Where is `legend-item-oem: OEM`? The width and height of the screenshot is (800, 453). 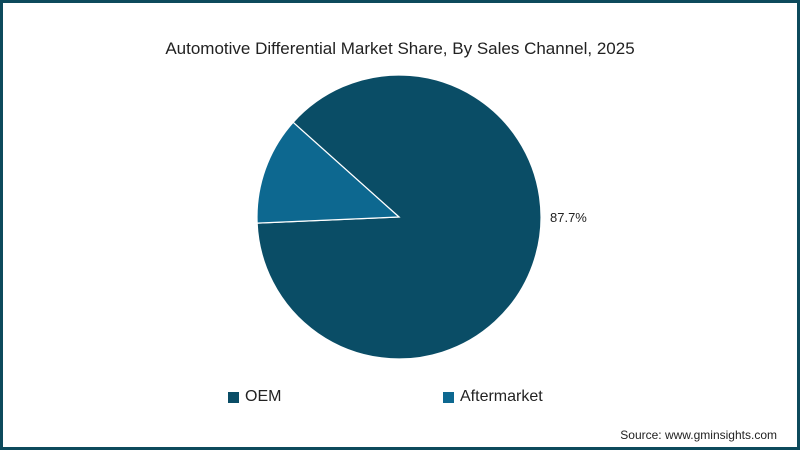
legend-item-oem: OEM is located at coordinates (254, 397).